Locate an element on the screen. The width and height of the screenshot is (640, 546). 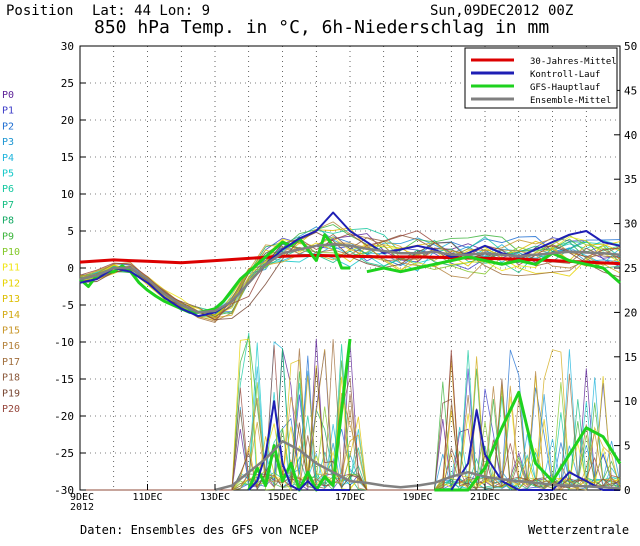
member-label: P15 is located at coordinates (11, 331).